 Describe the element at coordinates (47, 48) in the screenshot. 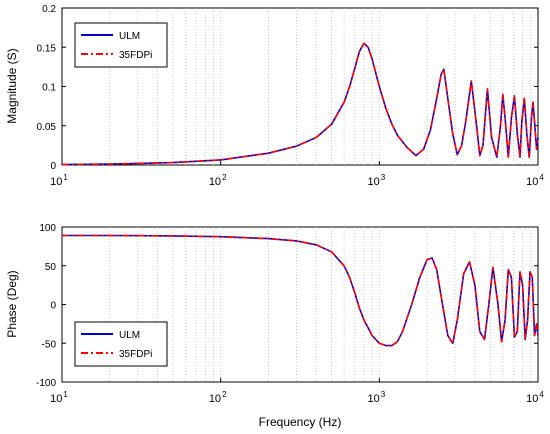

I see `y-tick-label: 0.15` at that location.